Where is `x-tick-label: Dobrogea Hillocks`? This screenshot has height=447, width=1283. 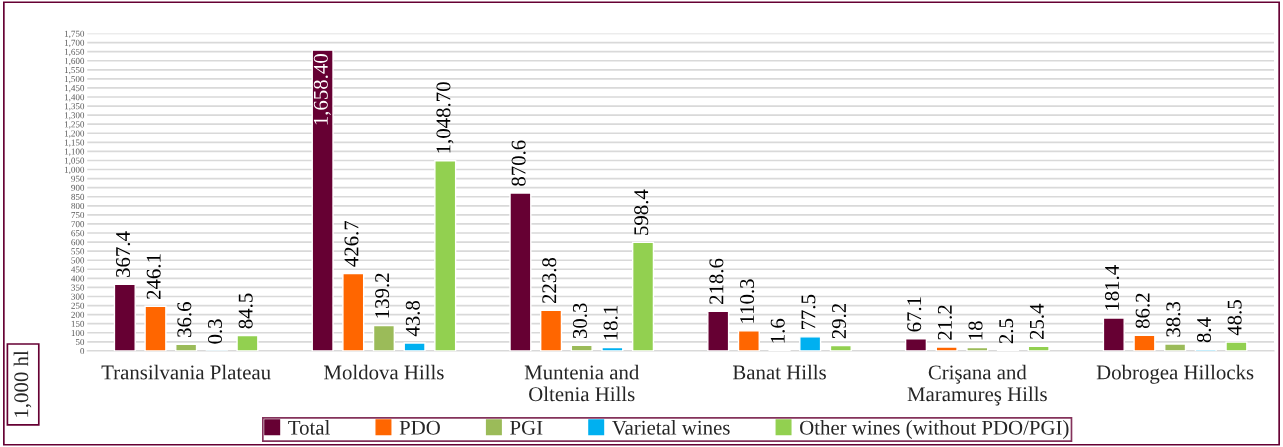 x-tick-label: Dobrogea Hillocks is located at coordinates (1175, 374).